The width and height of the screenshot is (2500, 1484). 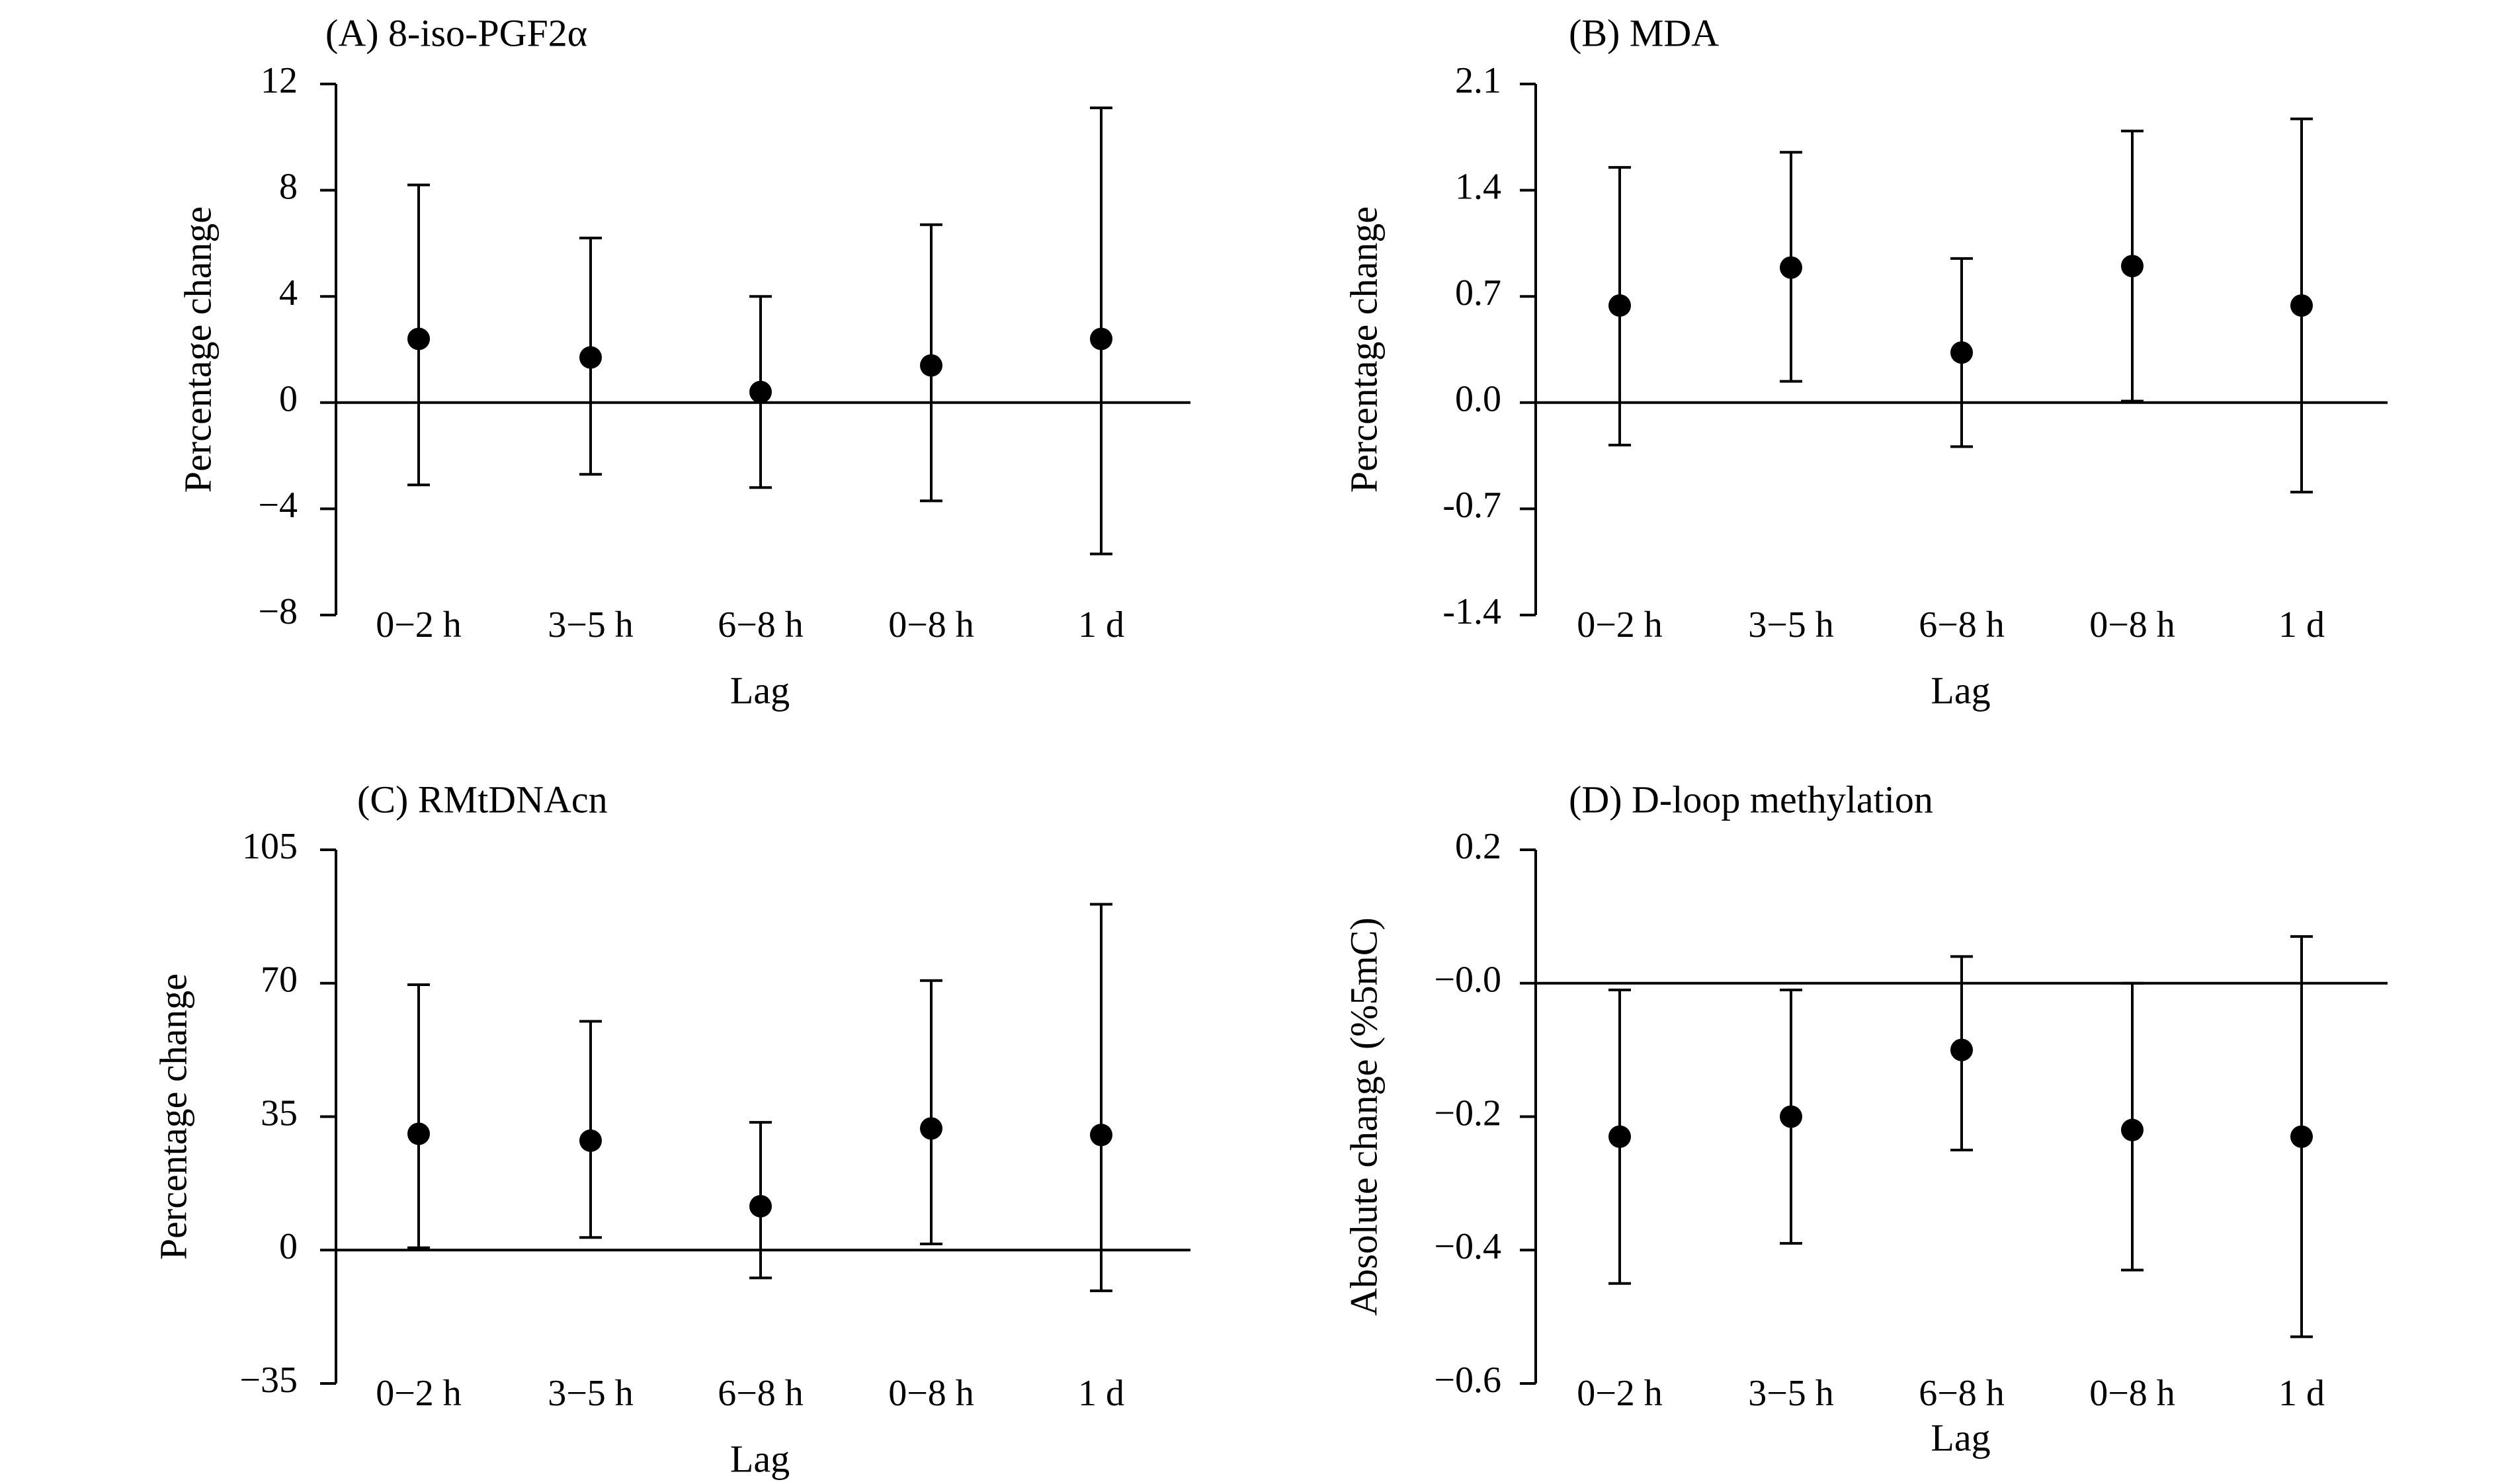 I want to click on panel-d-x-tick-label: 1 d, so click(x=2301, y=1394).